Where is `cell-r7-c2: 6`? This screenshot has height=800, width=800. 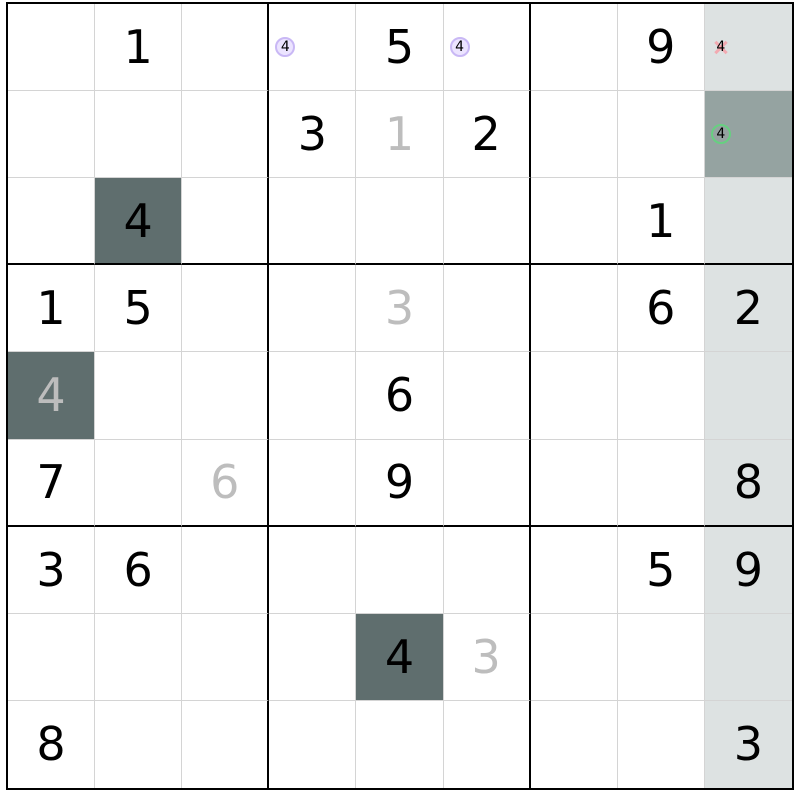
cell-r7-c2: 6 is located at coordinates (139, 570).